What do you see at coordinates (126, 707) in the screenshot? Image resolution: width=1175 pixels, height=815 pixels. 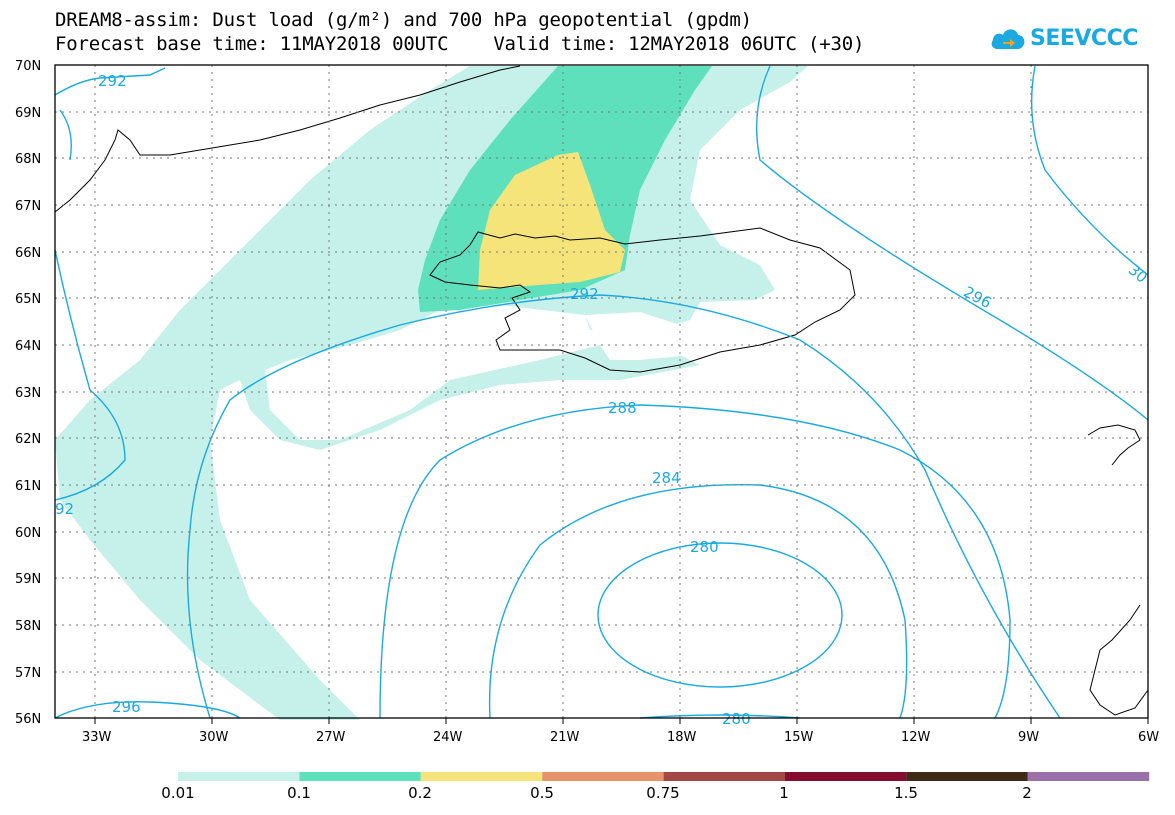 I see `contour-label-296-bottom: 296` at bounding box center [126, 707].